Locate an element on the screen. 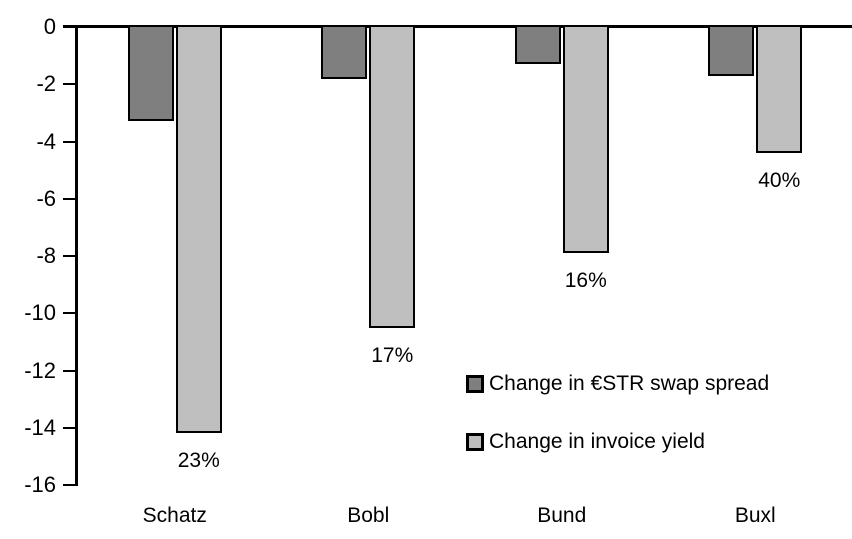 The width and height of the screenshot is (852, 539). bar-invoice-yield-schatz is located at coordinates (198, 230).